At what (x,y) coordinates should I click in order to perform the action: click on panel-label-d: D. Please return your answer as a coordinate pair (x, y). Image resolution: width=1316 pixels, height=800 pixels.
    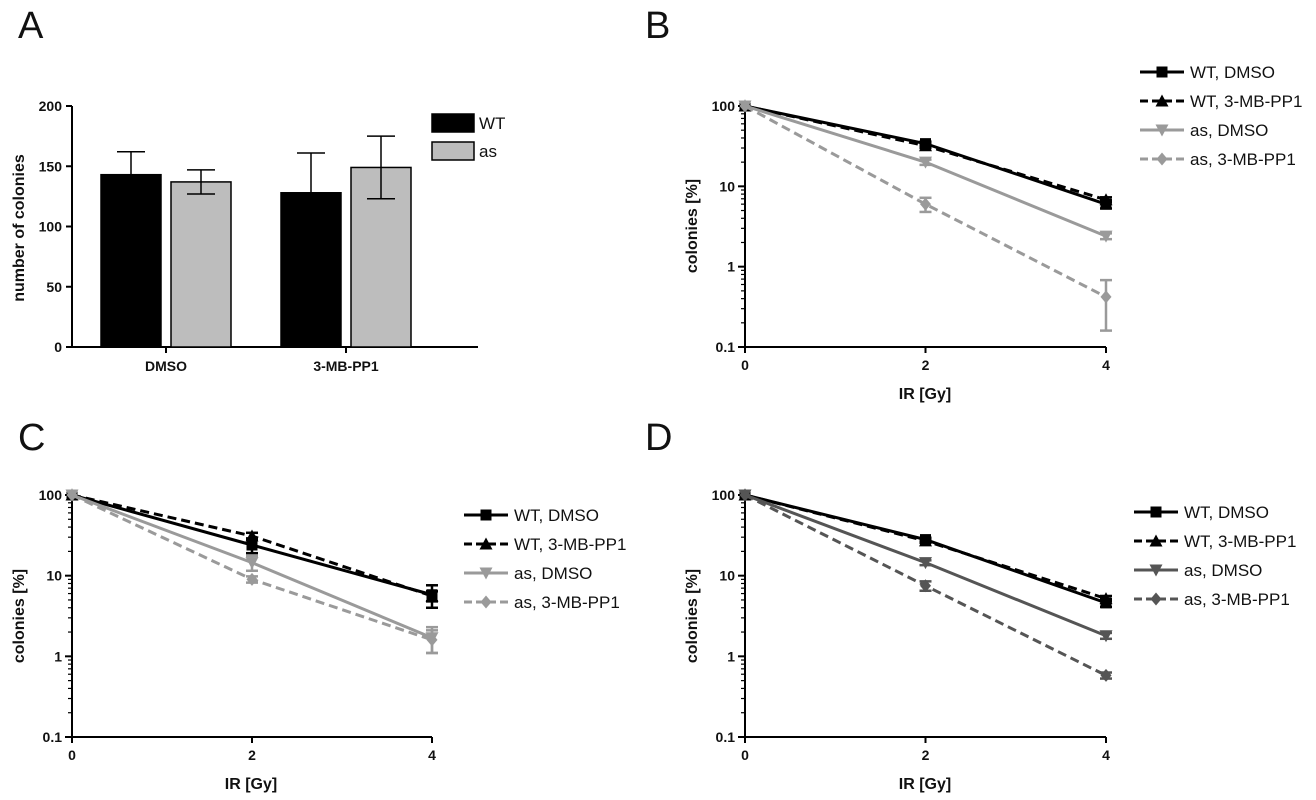
    Looking at the image, I should click on (658, 438).